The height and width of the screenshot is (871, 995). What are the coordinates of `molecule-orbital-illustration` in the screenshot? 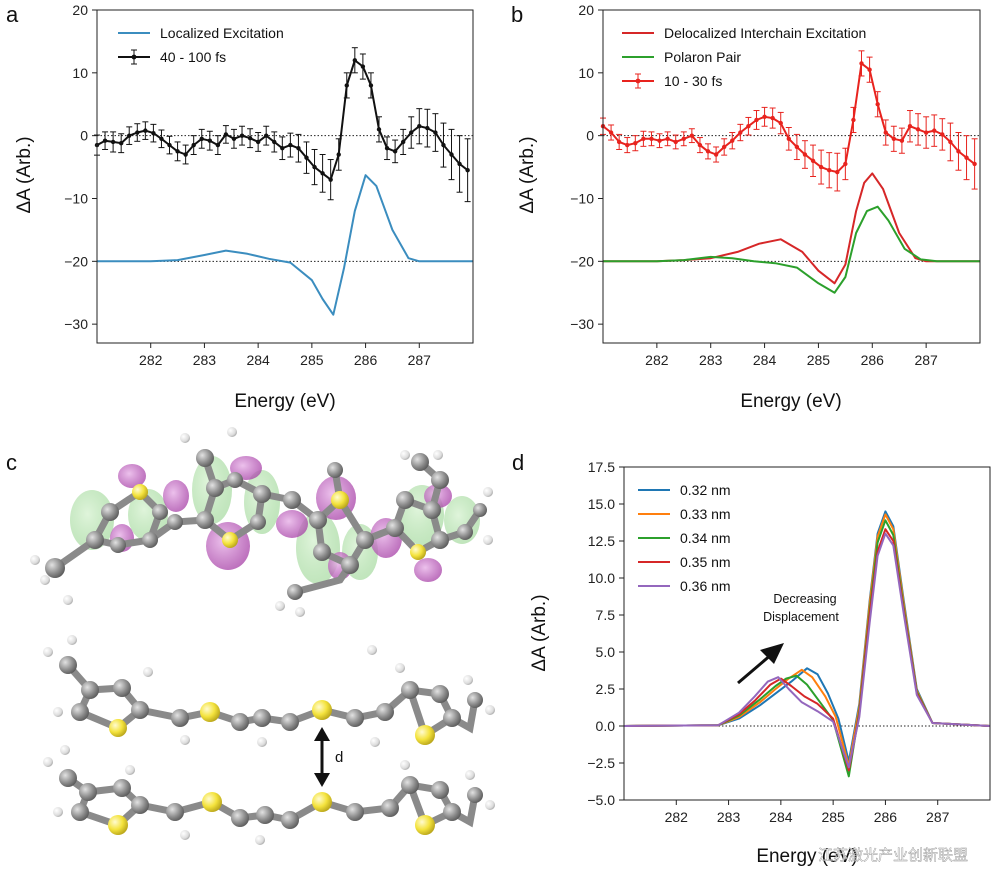 It's located at (261, 522).